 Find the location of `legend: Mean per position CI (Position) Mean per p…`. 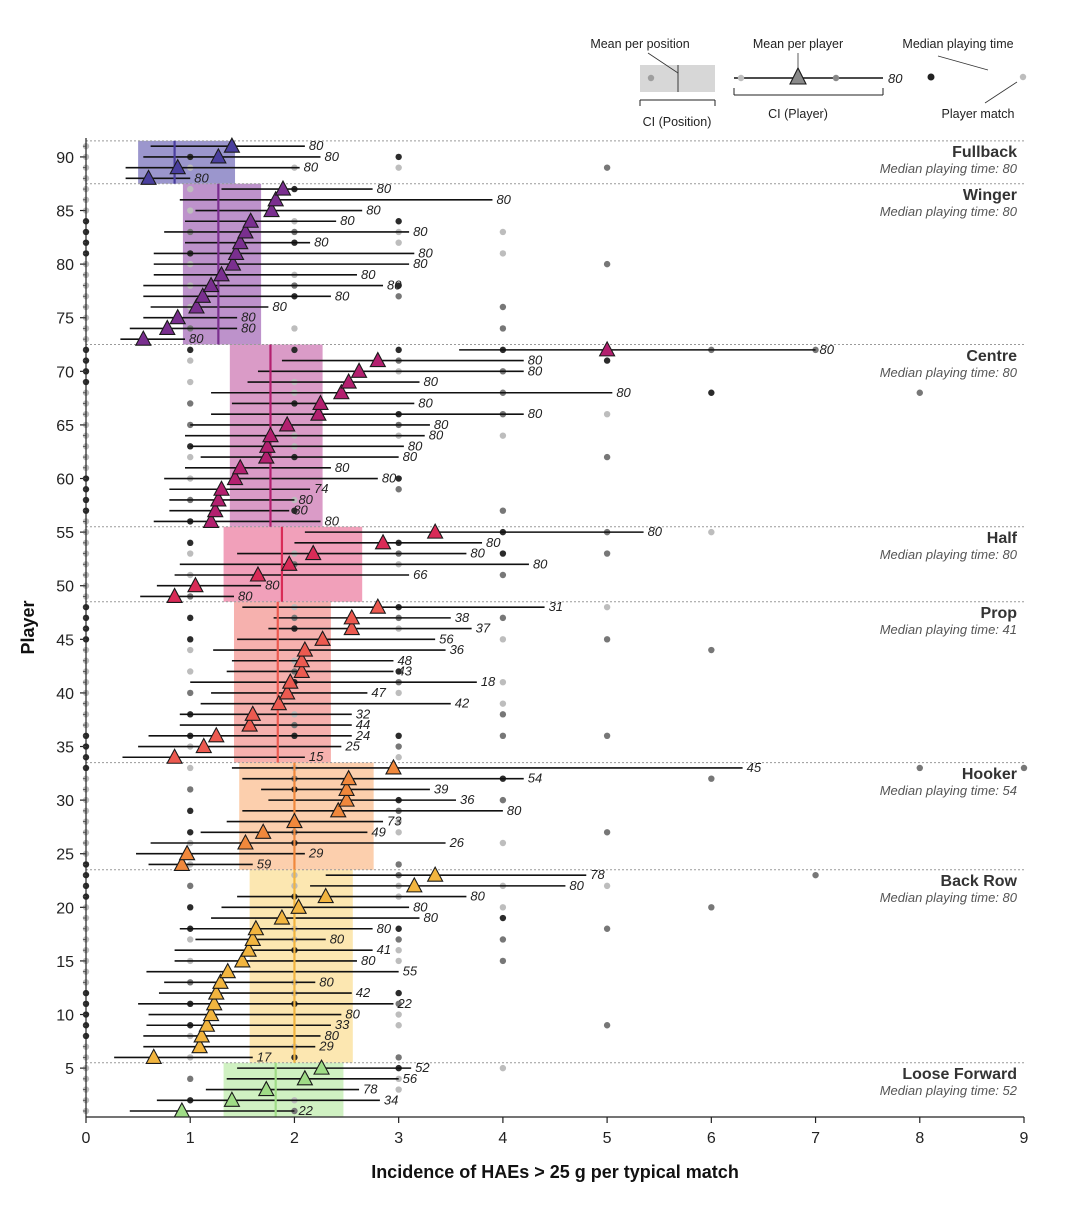

legend: Mean per position CI (Position) Mean per p… is located at coordinates (808, 83).